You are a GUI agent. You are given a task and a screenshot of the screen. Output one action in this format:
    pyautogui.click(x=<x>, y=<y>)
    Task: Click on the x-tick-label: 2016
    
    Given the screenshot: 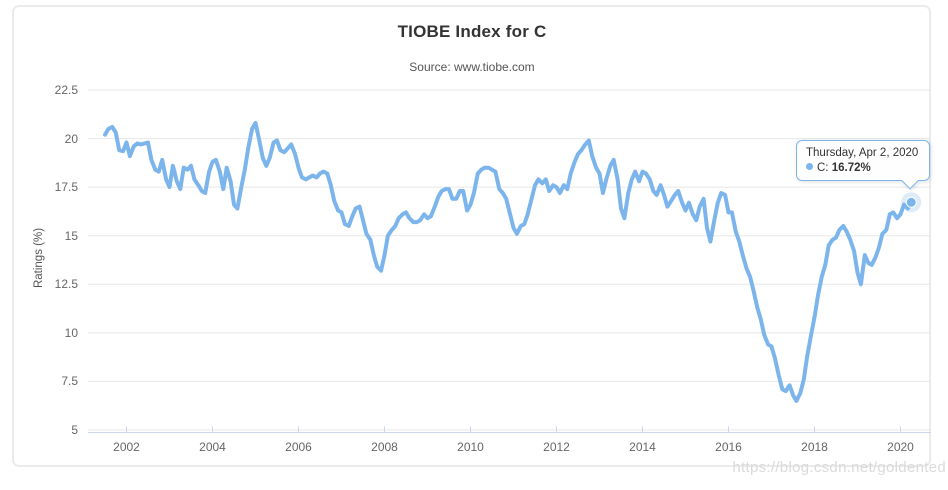 What is the action you would take?
    pyautogui.click(x=728, y=447)
    